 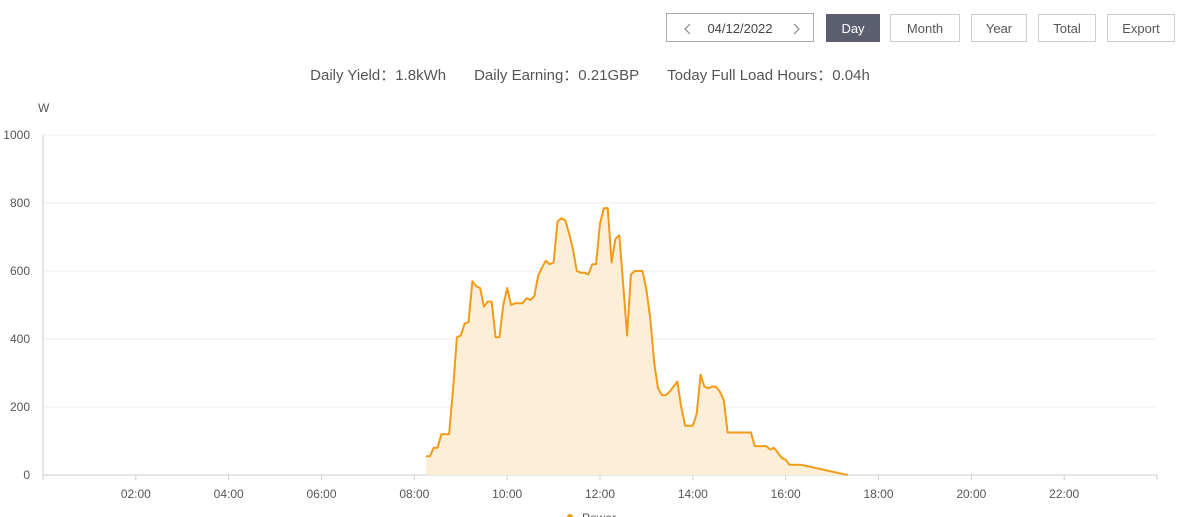 I want to click on period-button: Total, so click(x=1067, y=28).